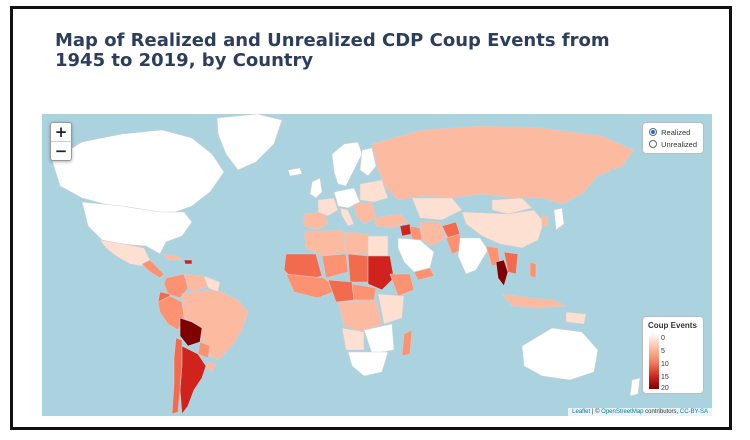 Image resolution: width=750 pixels, height=440 pixels. Describe the element at coordinates (347, 164) in the screenshot. I see `country-norway-sweden` at that location.